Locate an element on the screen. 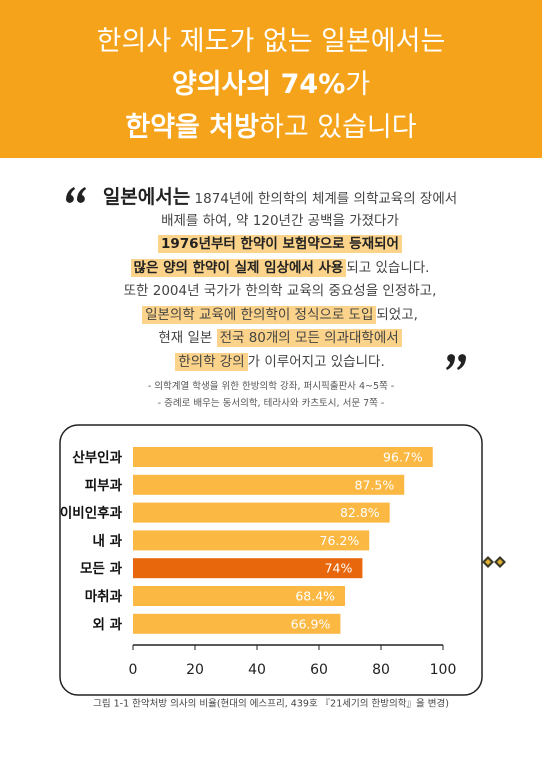 This screenshot has height=768, width=542. highlight-text: 많은 양의 한약이 실제 임상에서 사용 is located at coordinates (238, 267).